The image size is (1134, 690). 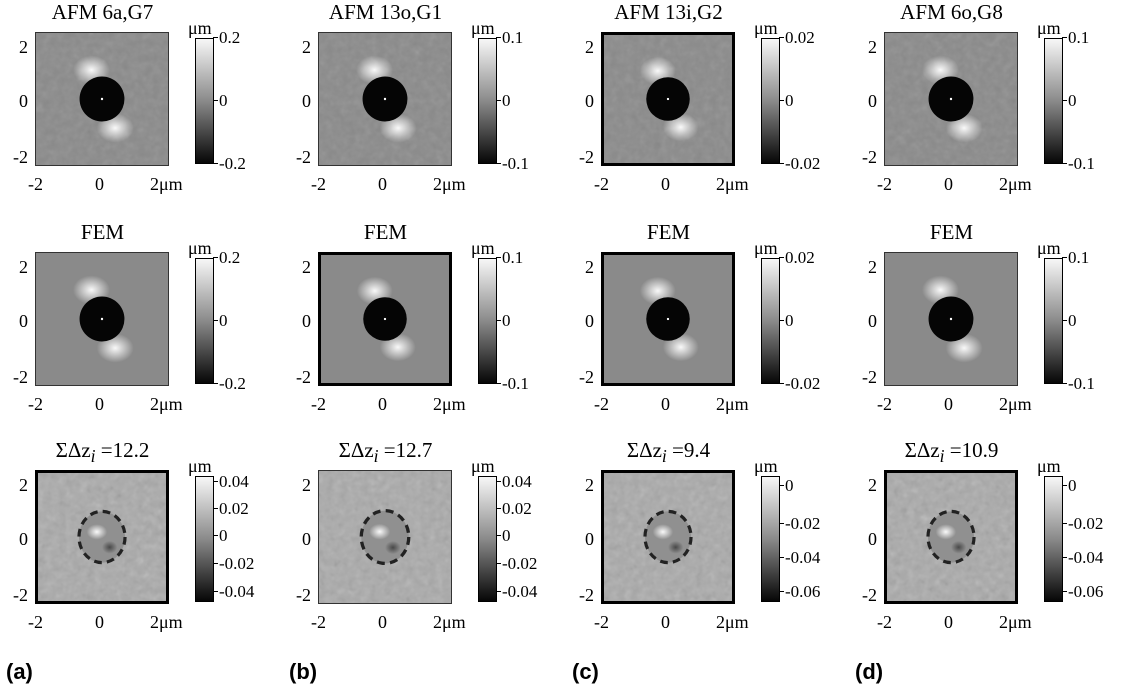 What do you see at coordinates (693, 545) in the screenshot?
I see `panel-3-3: ΣΔzi =9.4 2 0 -2 -2 0 2μm μm 0 -0.02 -0.04 -0.06` at bounding box center [693, 545].